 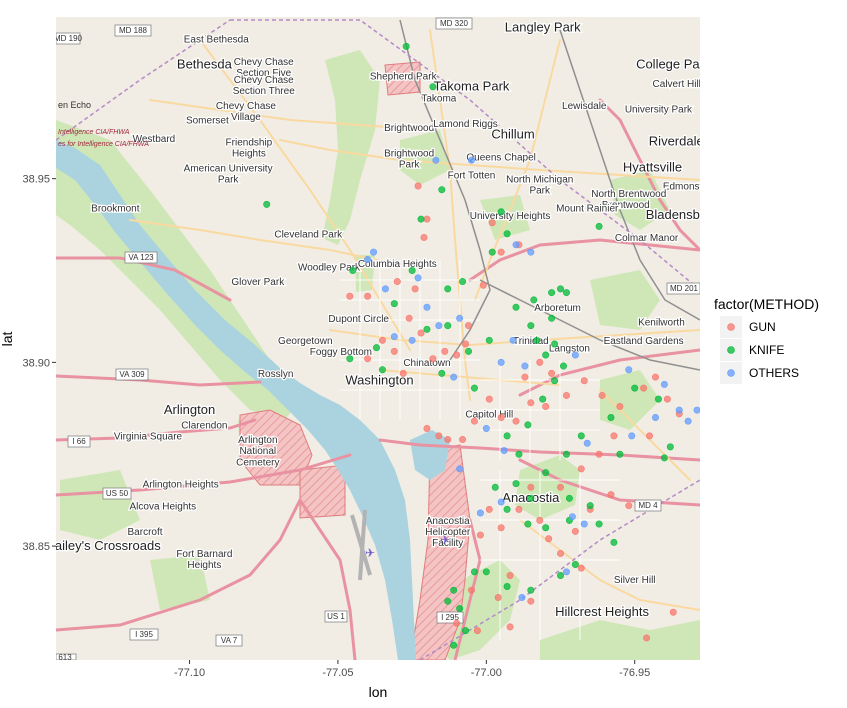 I want to click on place-label: Brookmont, so click(x=115, y=209).